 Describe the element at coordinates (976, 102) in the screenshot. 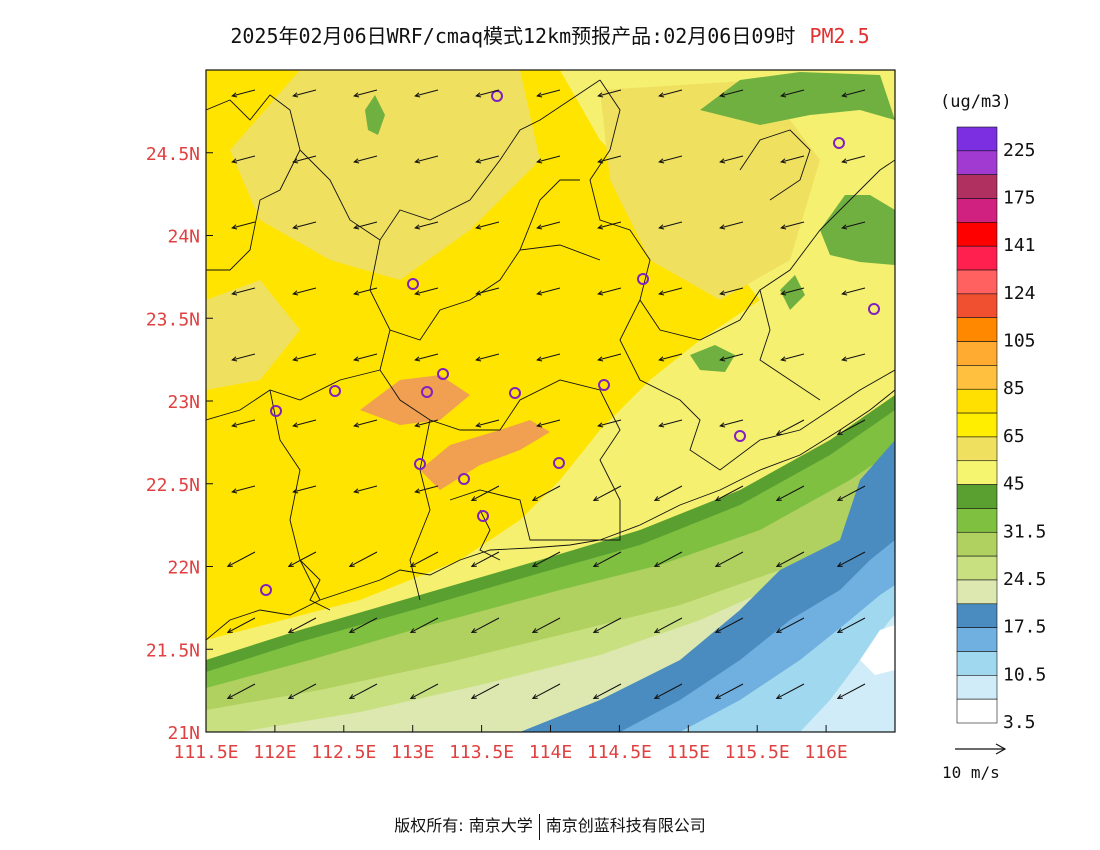

I see `legend-units: (ug/m3)` at that location.